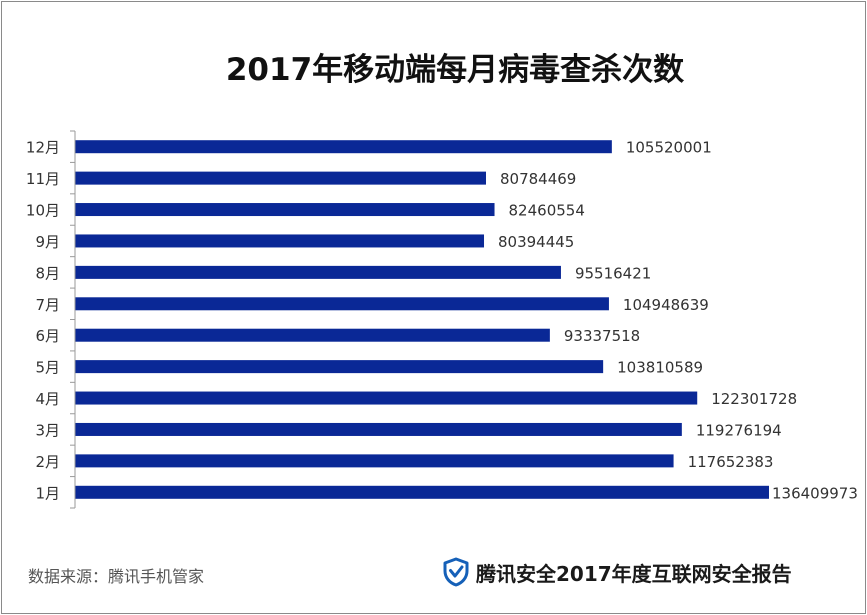  I want to click on category-label: 2月, so click(47, 462).